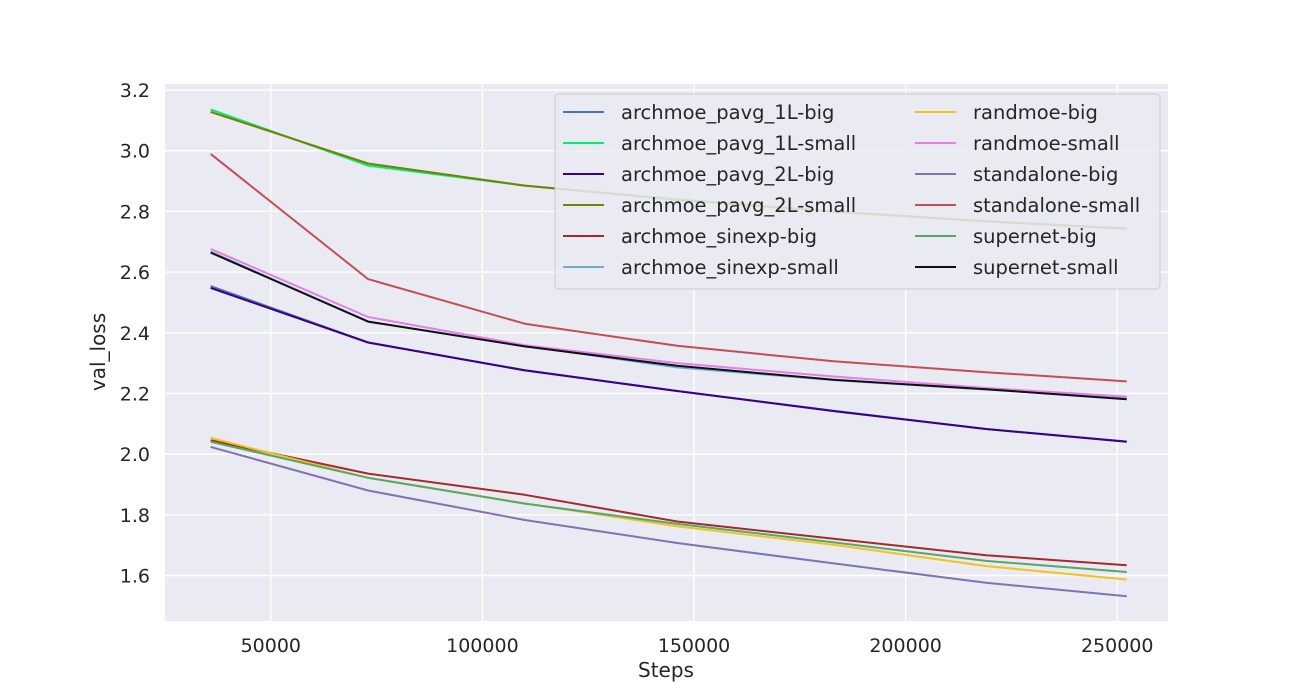  Describe the element at coordinates (135, 273) in the screenshot. I see `y-tick-label: 2.6` at that location.